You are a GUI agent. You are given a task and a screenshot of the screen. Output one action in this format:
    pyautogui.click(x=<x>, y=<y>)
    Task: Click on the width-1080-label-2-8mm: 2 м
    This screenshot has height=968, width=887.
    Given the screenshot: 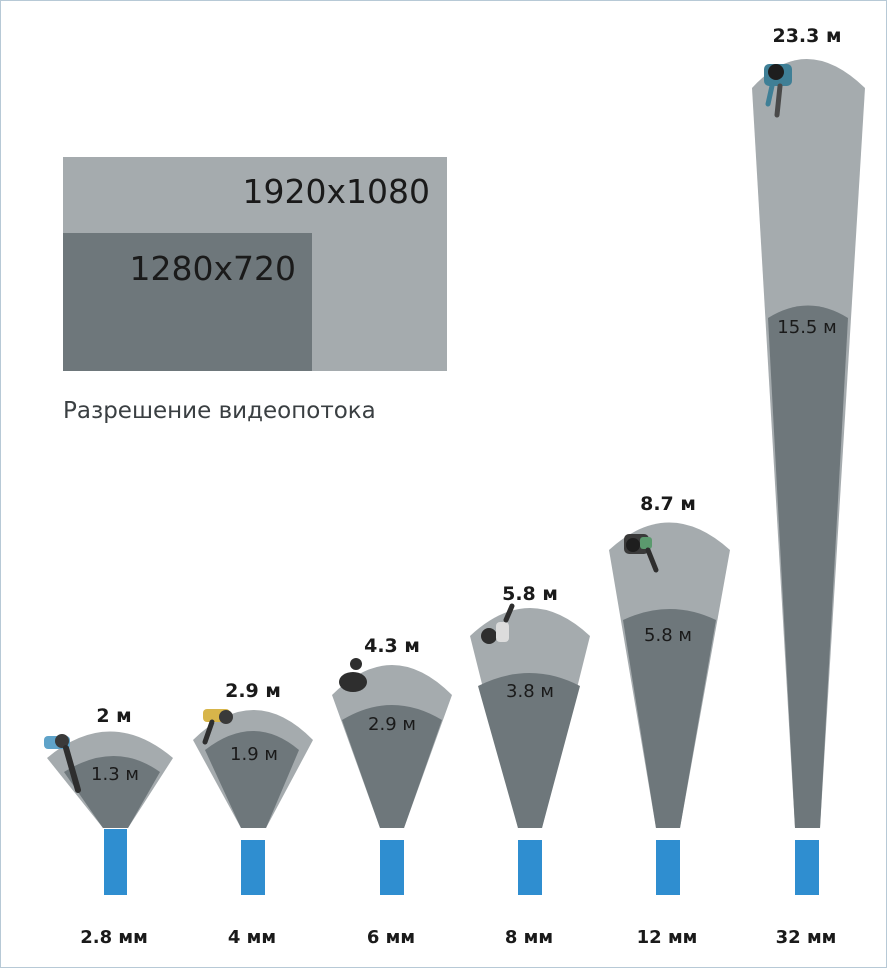 What is the action you would take?
    pyautogui.click(x=113, y=716)
    